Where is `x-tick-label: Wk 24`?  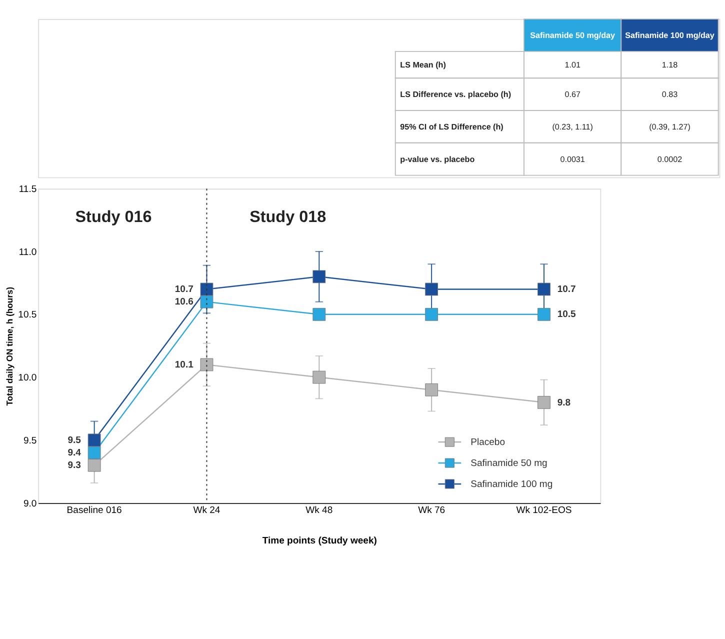
x-tick-label: Wk 24 is located at coordinates (207, 510).